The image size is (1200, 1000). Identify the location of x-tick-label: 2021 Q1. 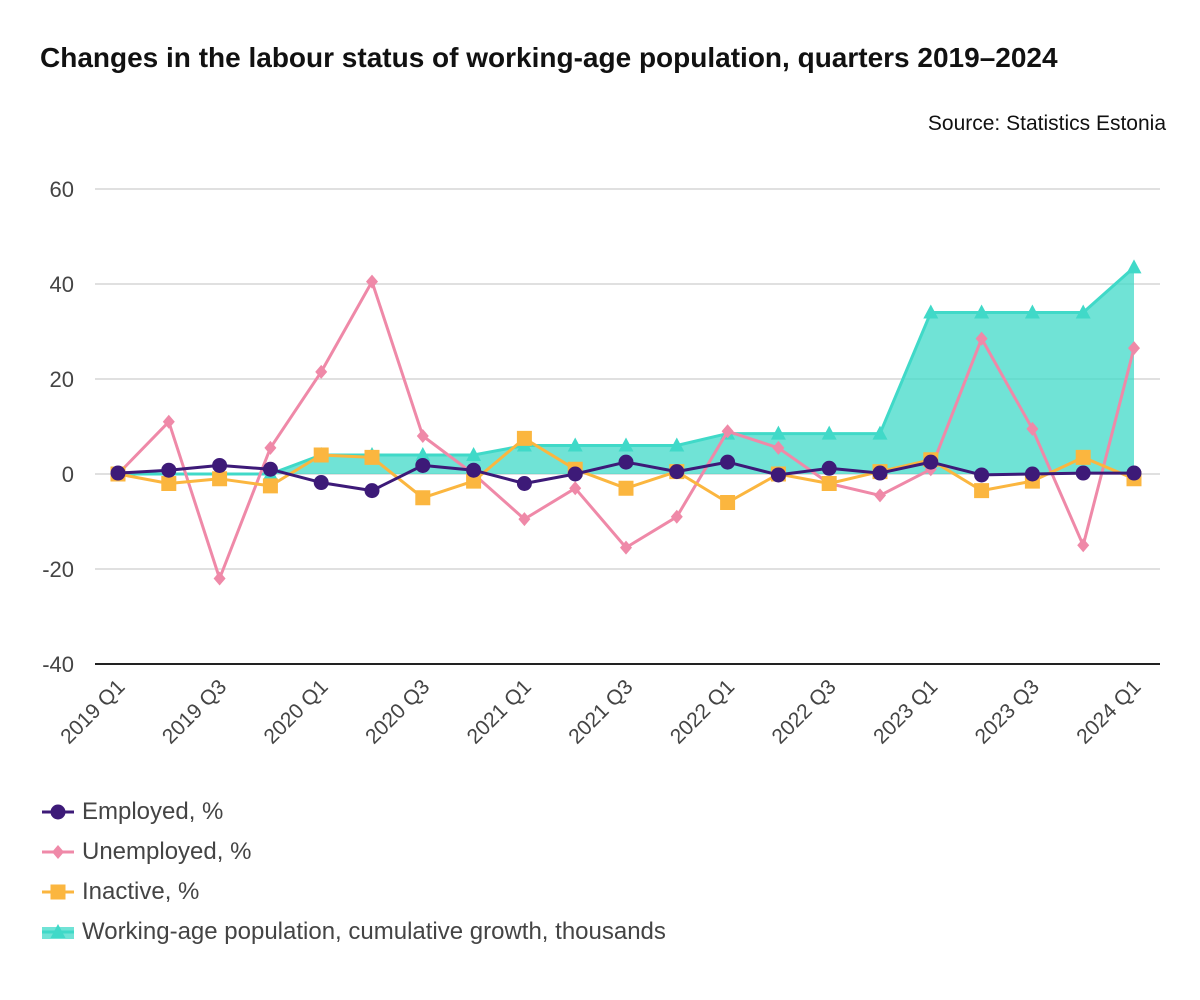
(499, 711).